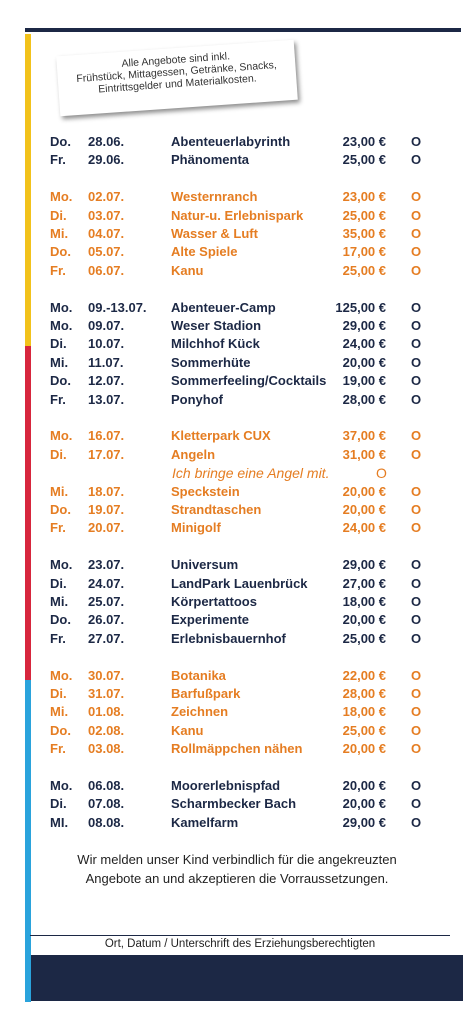 The height and width of the screenshot is (1015, 474). Describe the element at coordinates (187, 730) in the screenshot. I see `row-activity: Kanu` at that location.